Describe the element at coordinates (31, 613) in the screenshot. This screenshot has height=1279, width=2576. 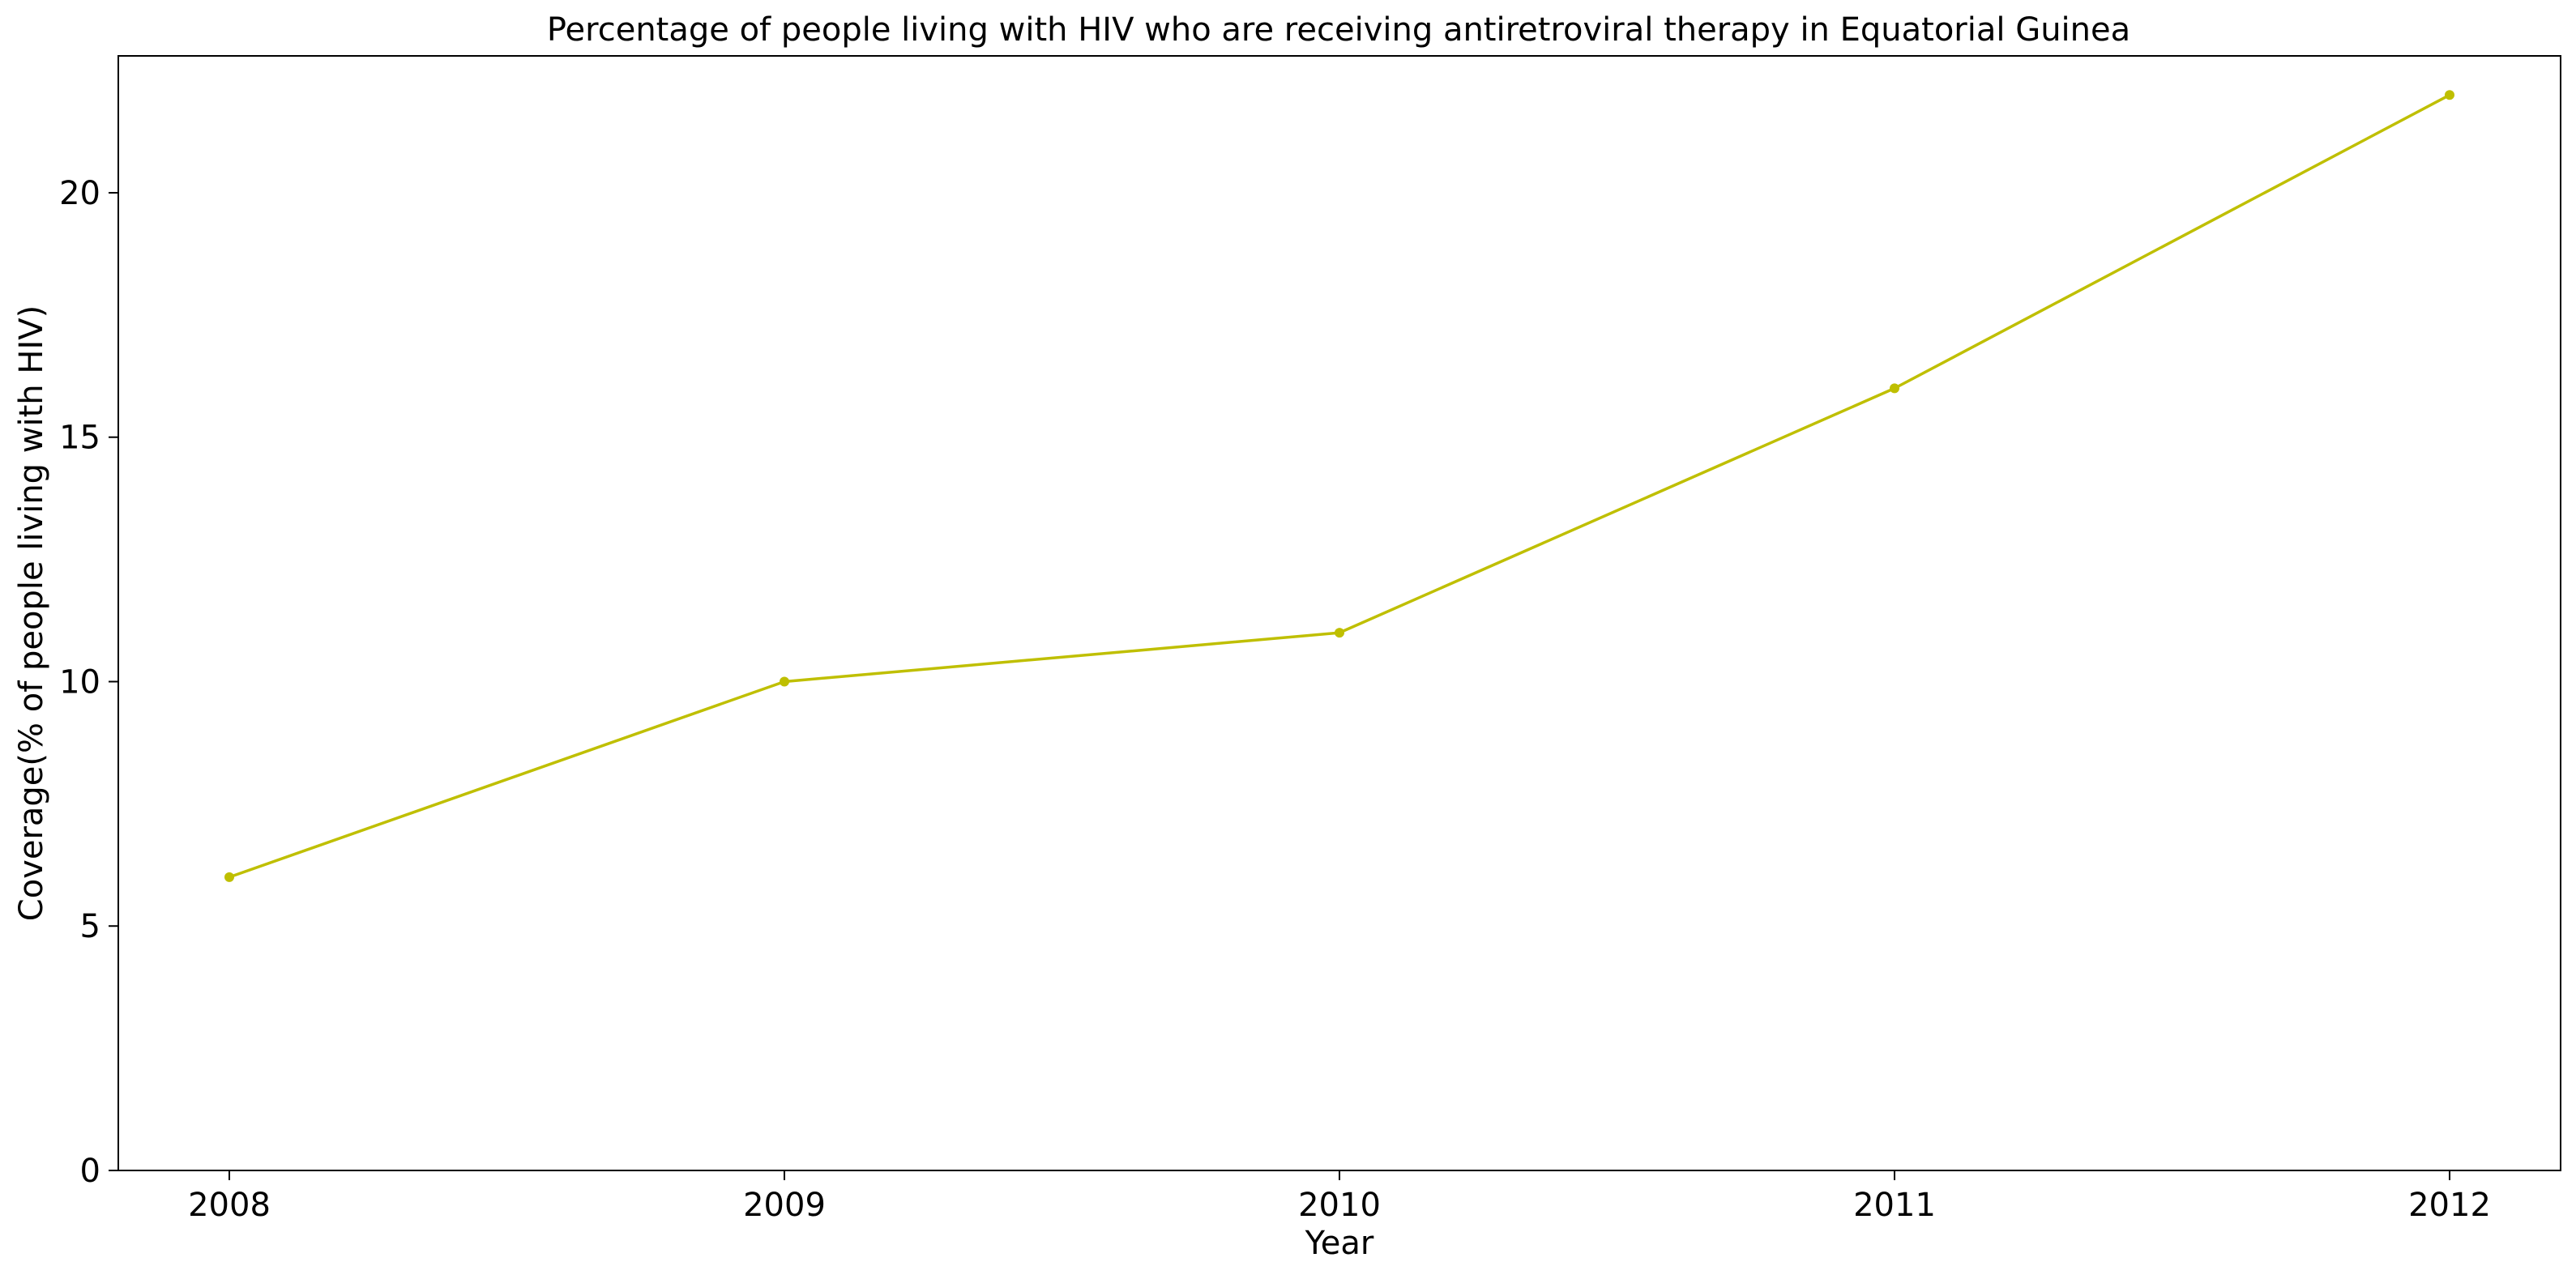
I see `y-axis-label: Coverage(% of people living with HIV)` at that location.